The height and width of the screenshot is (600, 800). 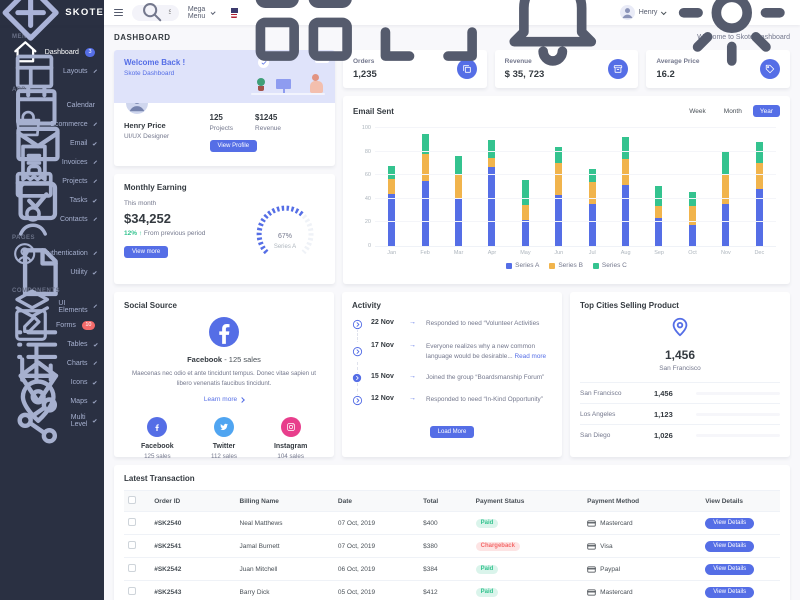 What do you see at coordinates (678, 61) in the screenshot?
I see `stat-label: Average Price` at bounding box center [678, 61].